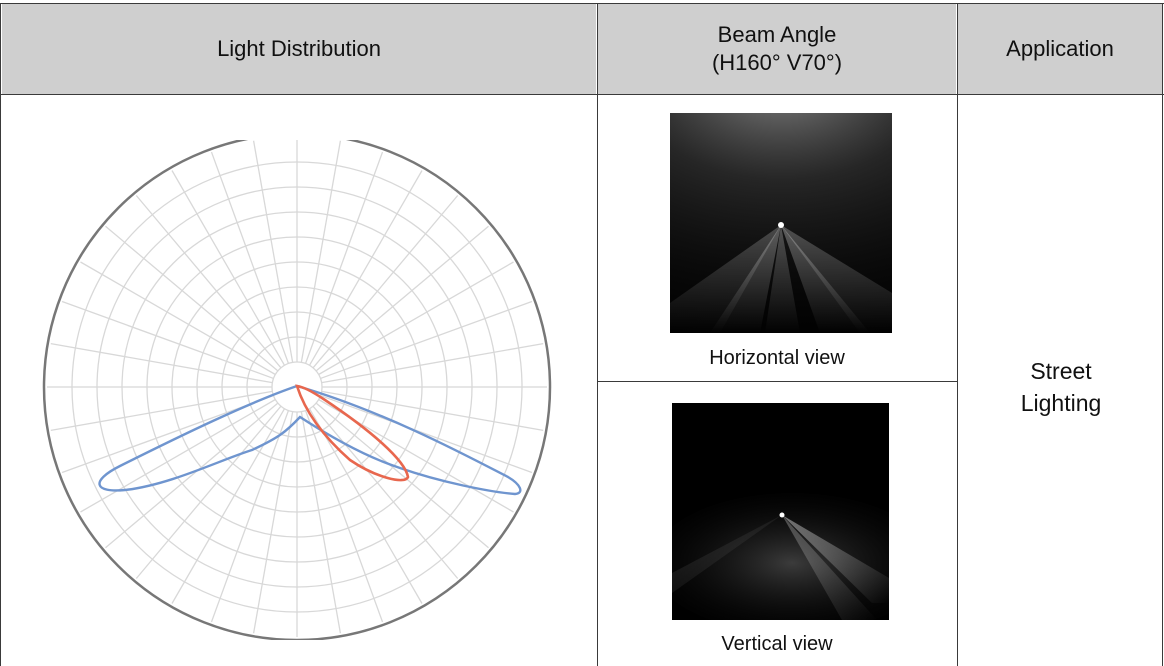 This screenshot has width=1164, height=666. I want to click on header-beam-angle-label: Beam Angle (H160° V70°), so click(777, 49).